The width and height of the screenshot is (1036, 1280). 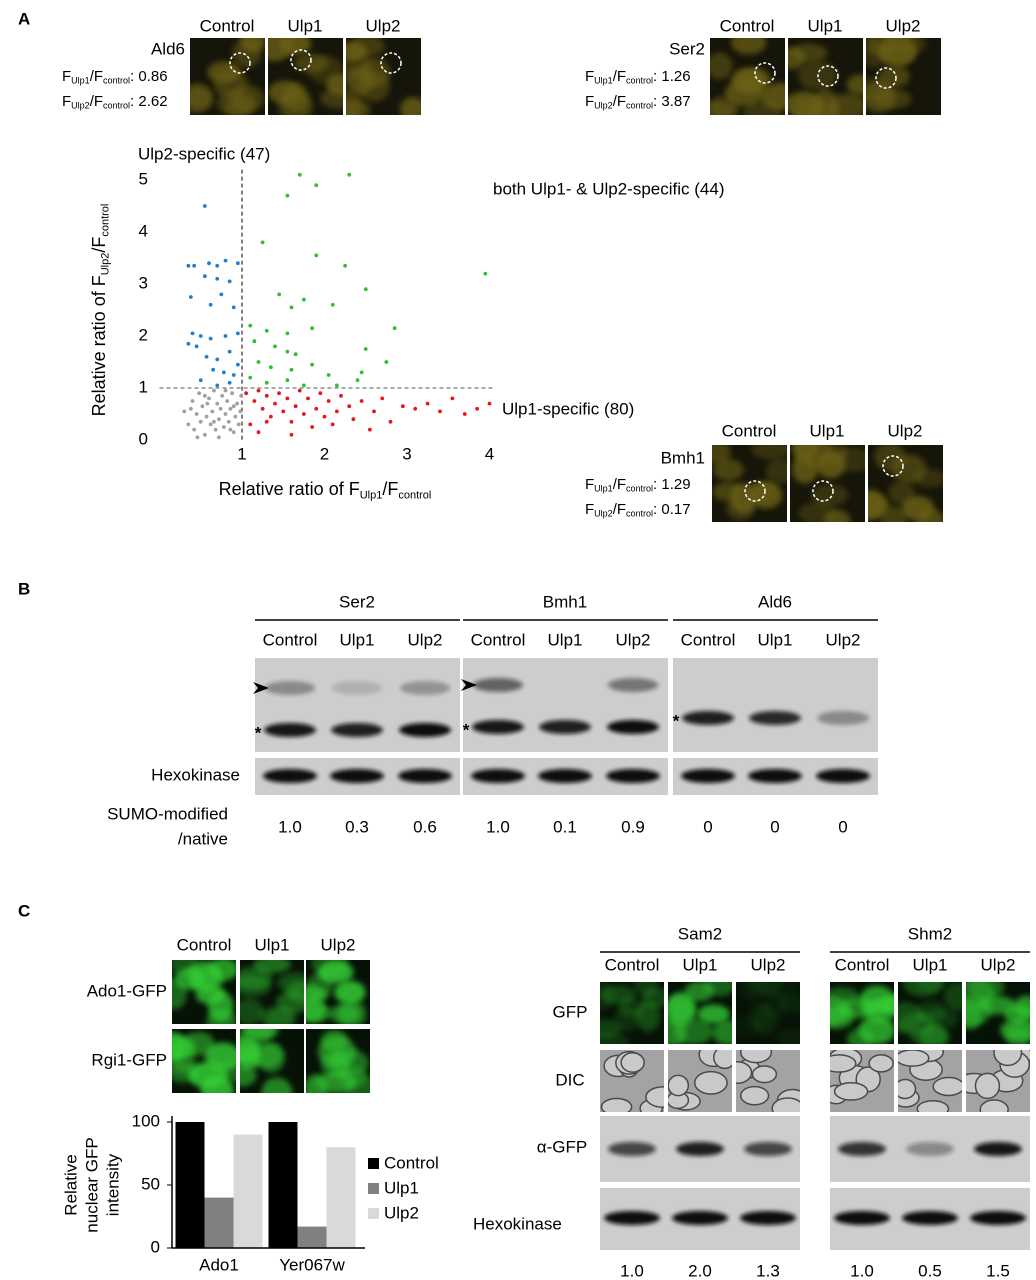 What do you see at coordinates (258, 732) in the screenshot?
I see `native-marker: *` at bounding box center [258, 732].